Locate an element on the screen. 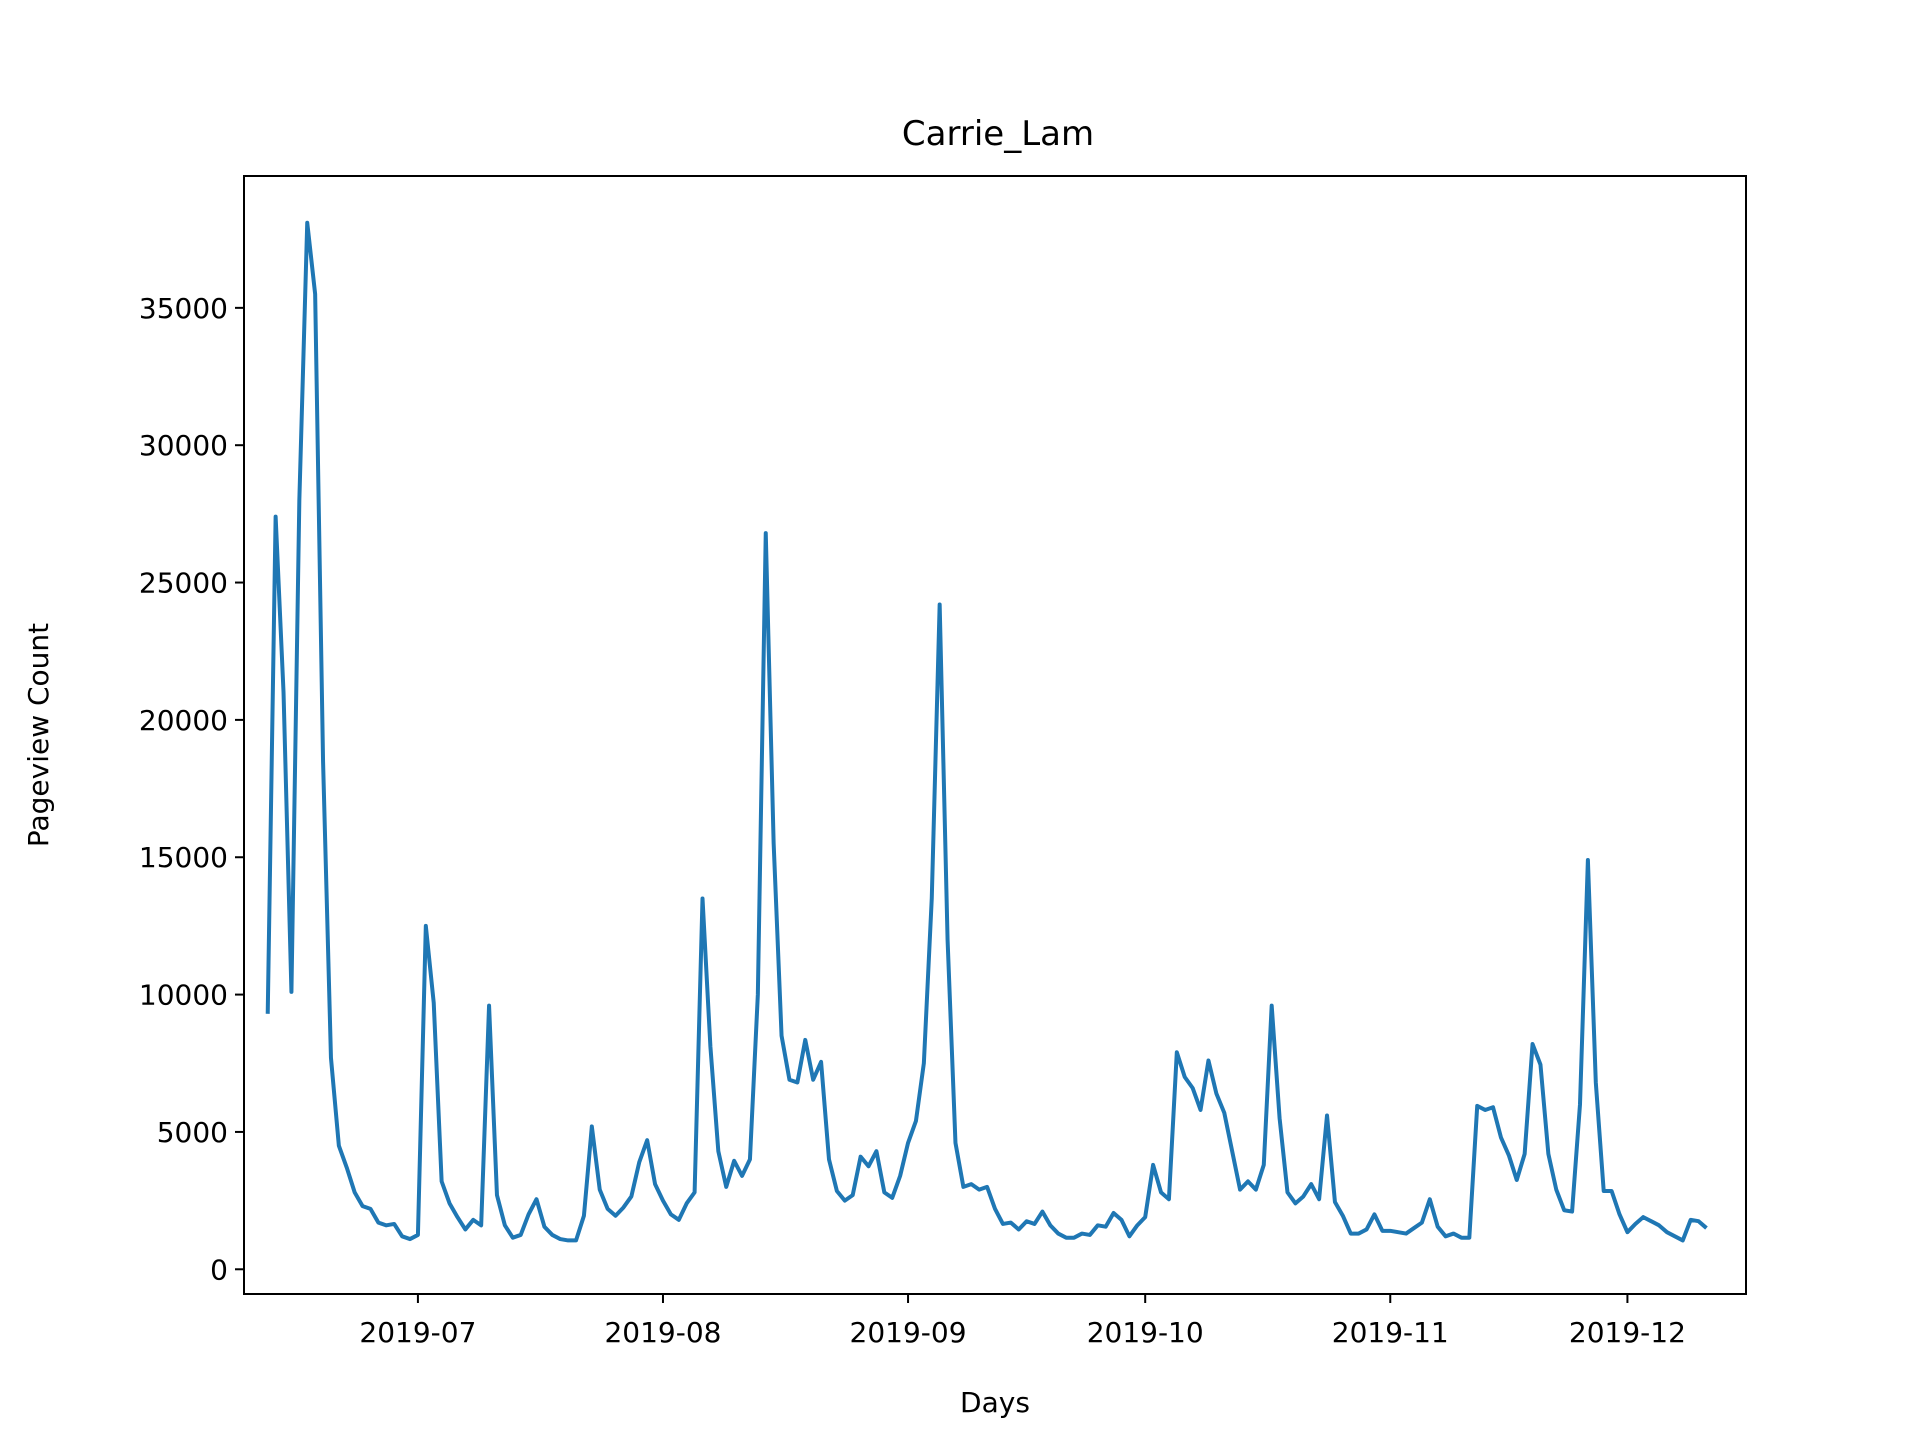 The width and height of the screenshot is (1920, 1440). y-tick-label: 0 is located at coordinates (219, 1269).